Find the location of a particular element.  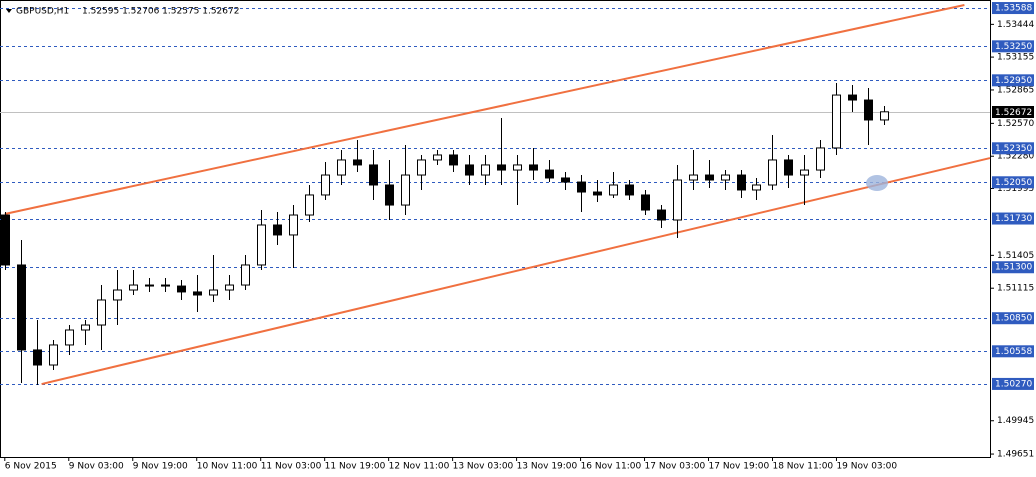

level-label: 1.53588 is located at coordinates (1013, 9).